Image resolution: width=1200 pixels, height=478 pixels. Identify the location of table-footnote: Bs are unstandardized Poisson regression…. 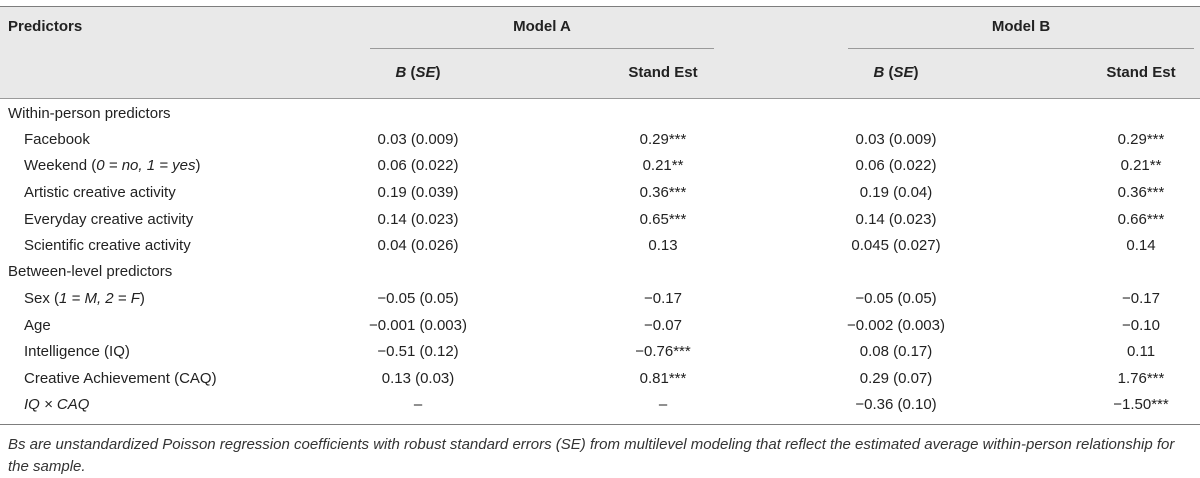
(591, 455).